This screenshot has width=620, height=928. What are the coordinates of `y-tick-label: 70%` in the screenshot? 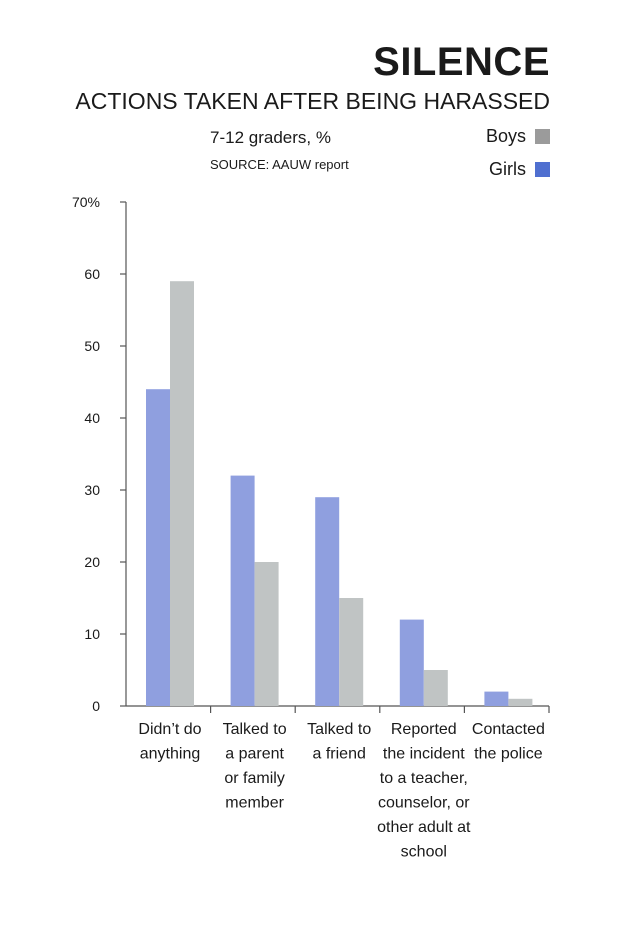 It's located at (86, 202).